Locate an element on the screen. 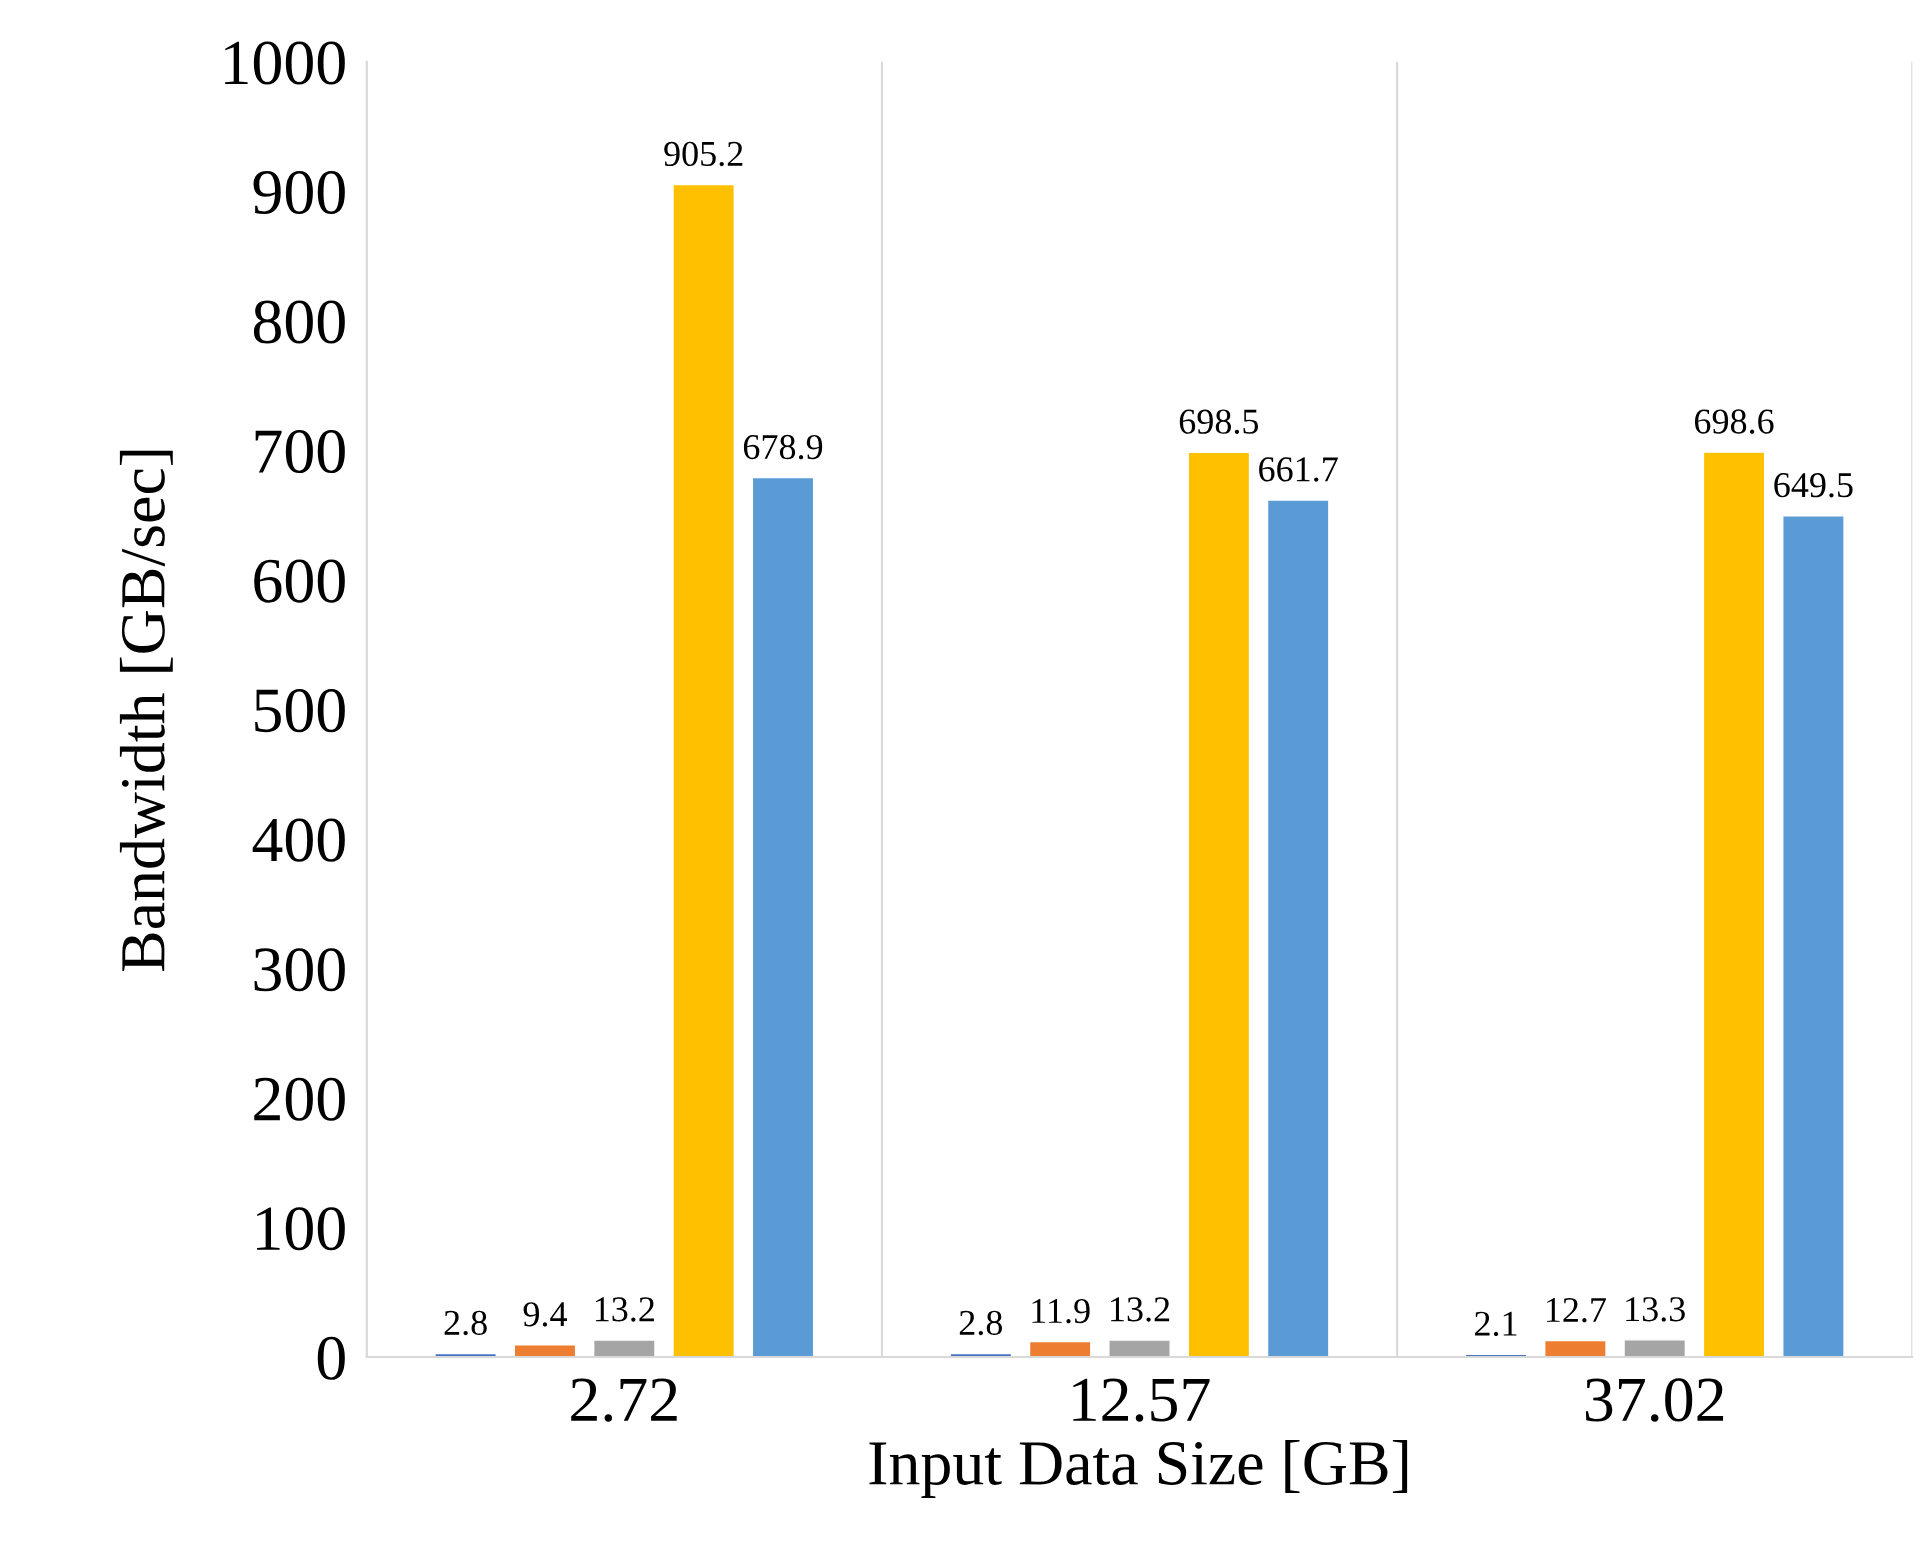 This screenshot has height=1543, width=1920. data-label: 661.7 is located at coordinates (1298, 469).